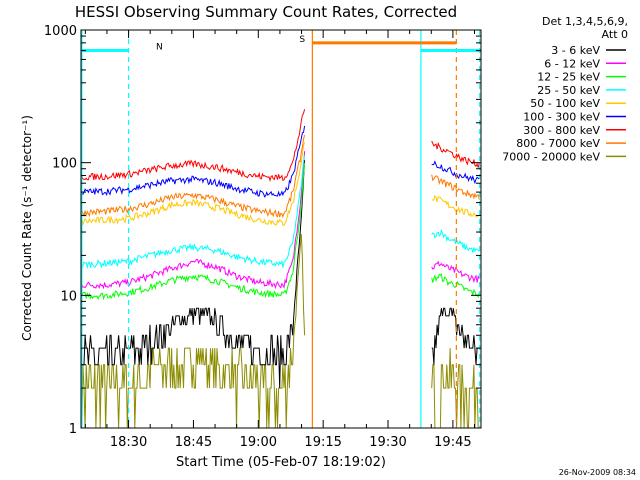 The image size is (640, 480). Describe the element at coordinates (73, 429) in the screenshot. I see `y-tick-label: 1` at that location.